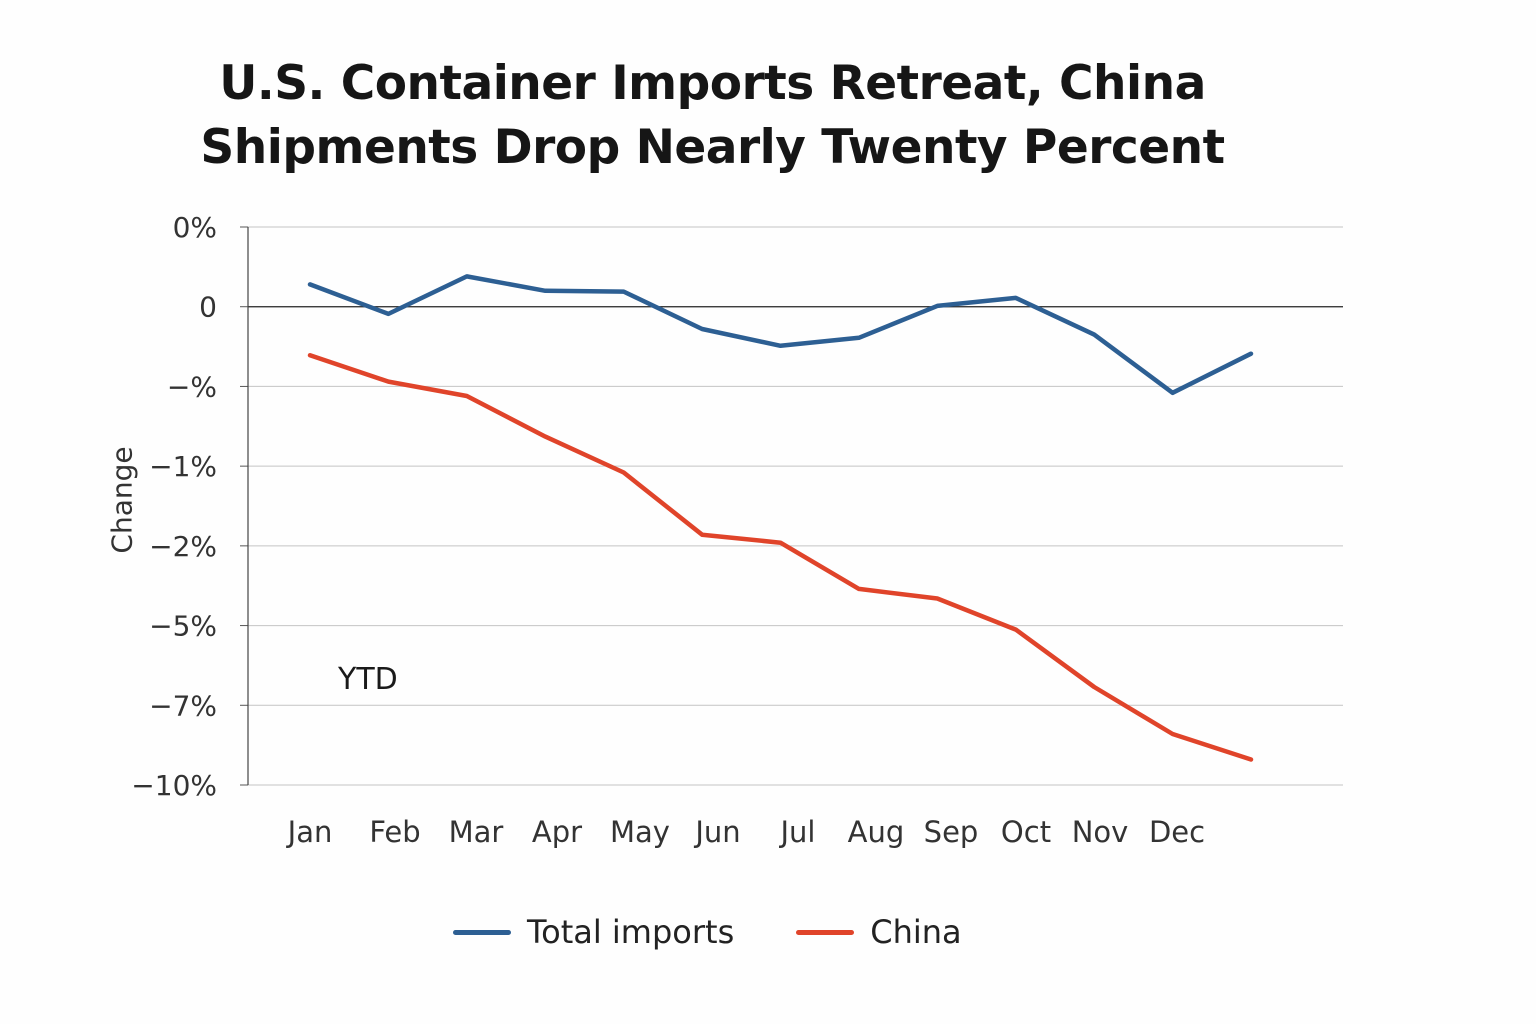 The image size is (1536, 1024). I want to click on x-tick-label: Jul, so click(797, 832).